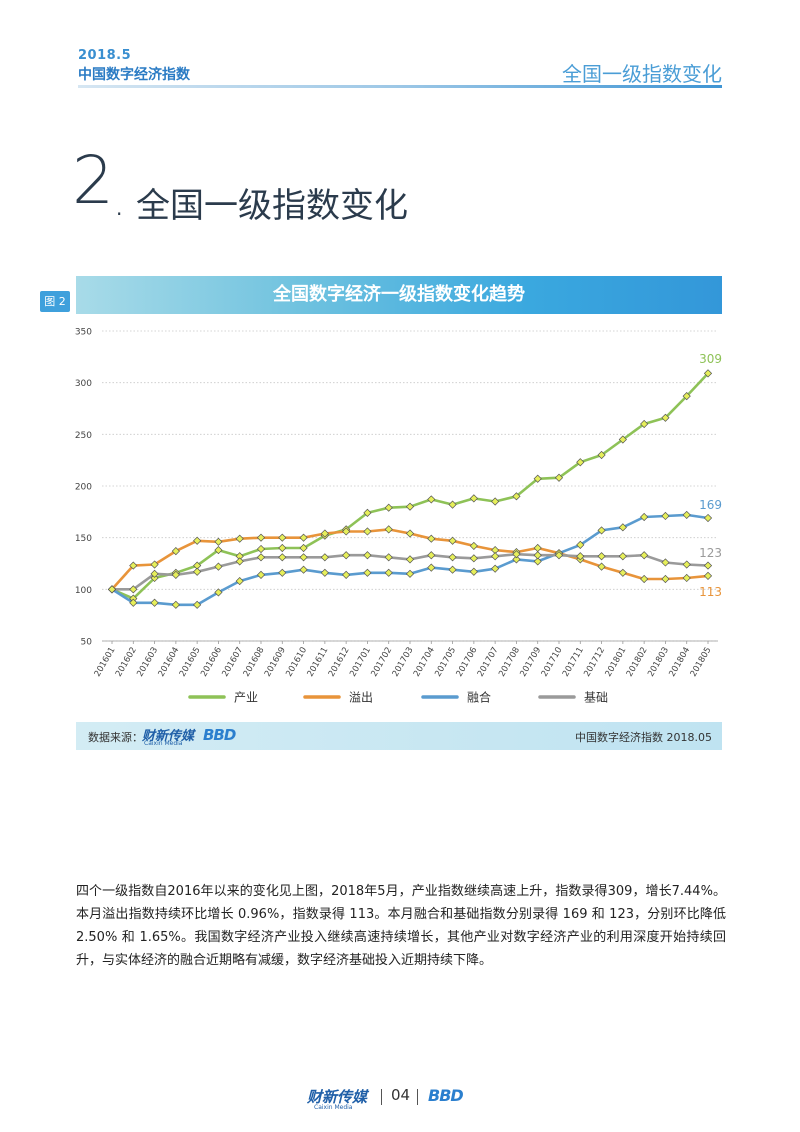 This screenshot has height=1132, width=800. I want to click on y-tick-label: 50, so click(87, 643).